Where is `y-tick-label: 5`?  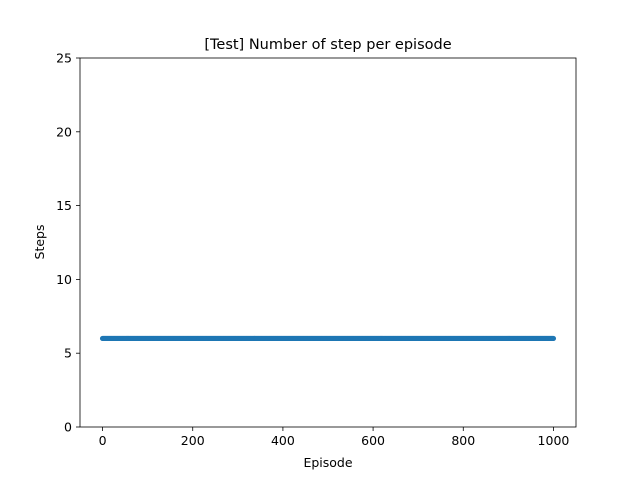 y-tick-label: 5 is located at coordinates (68, 353).